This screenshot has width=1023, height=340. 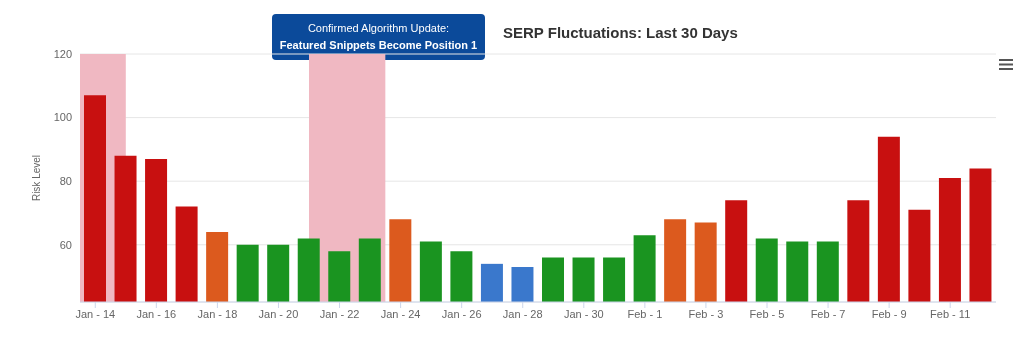 What do you see at coordinates (217, 313) in the screenshot?
I see `x-tick-label: Jan - 18` at bounding box center [217, 313].